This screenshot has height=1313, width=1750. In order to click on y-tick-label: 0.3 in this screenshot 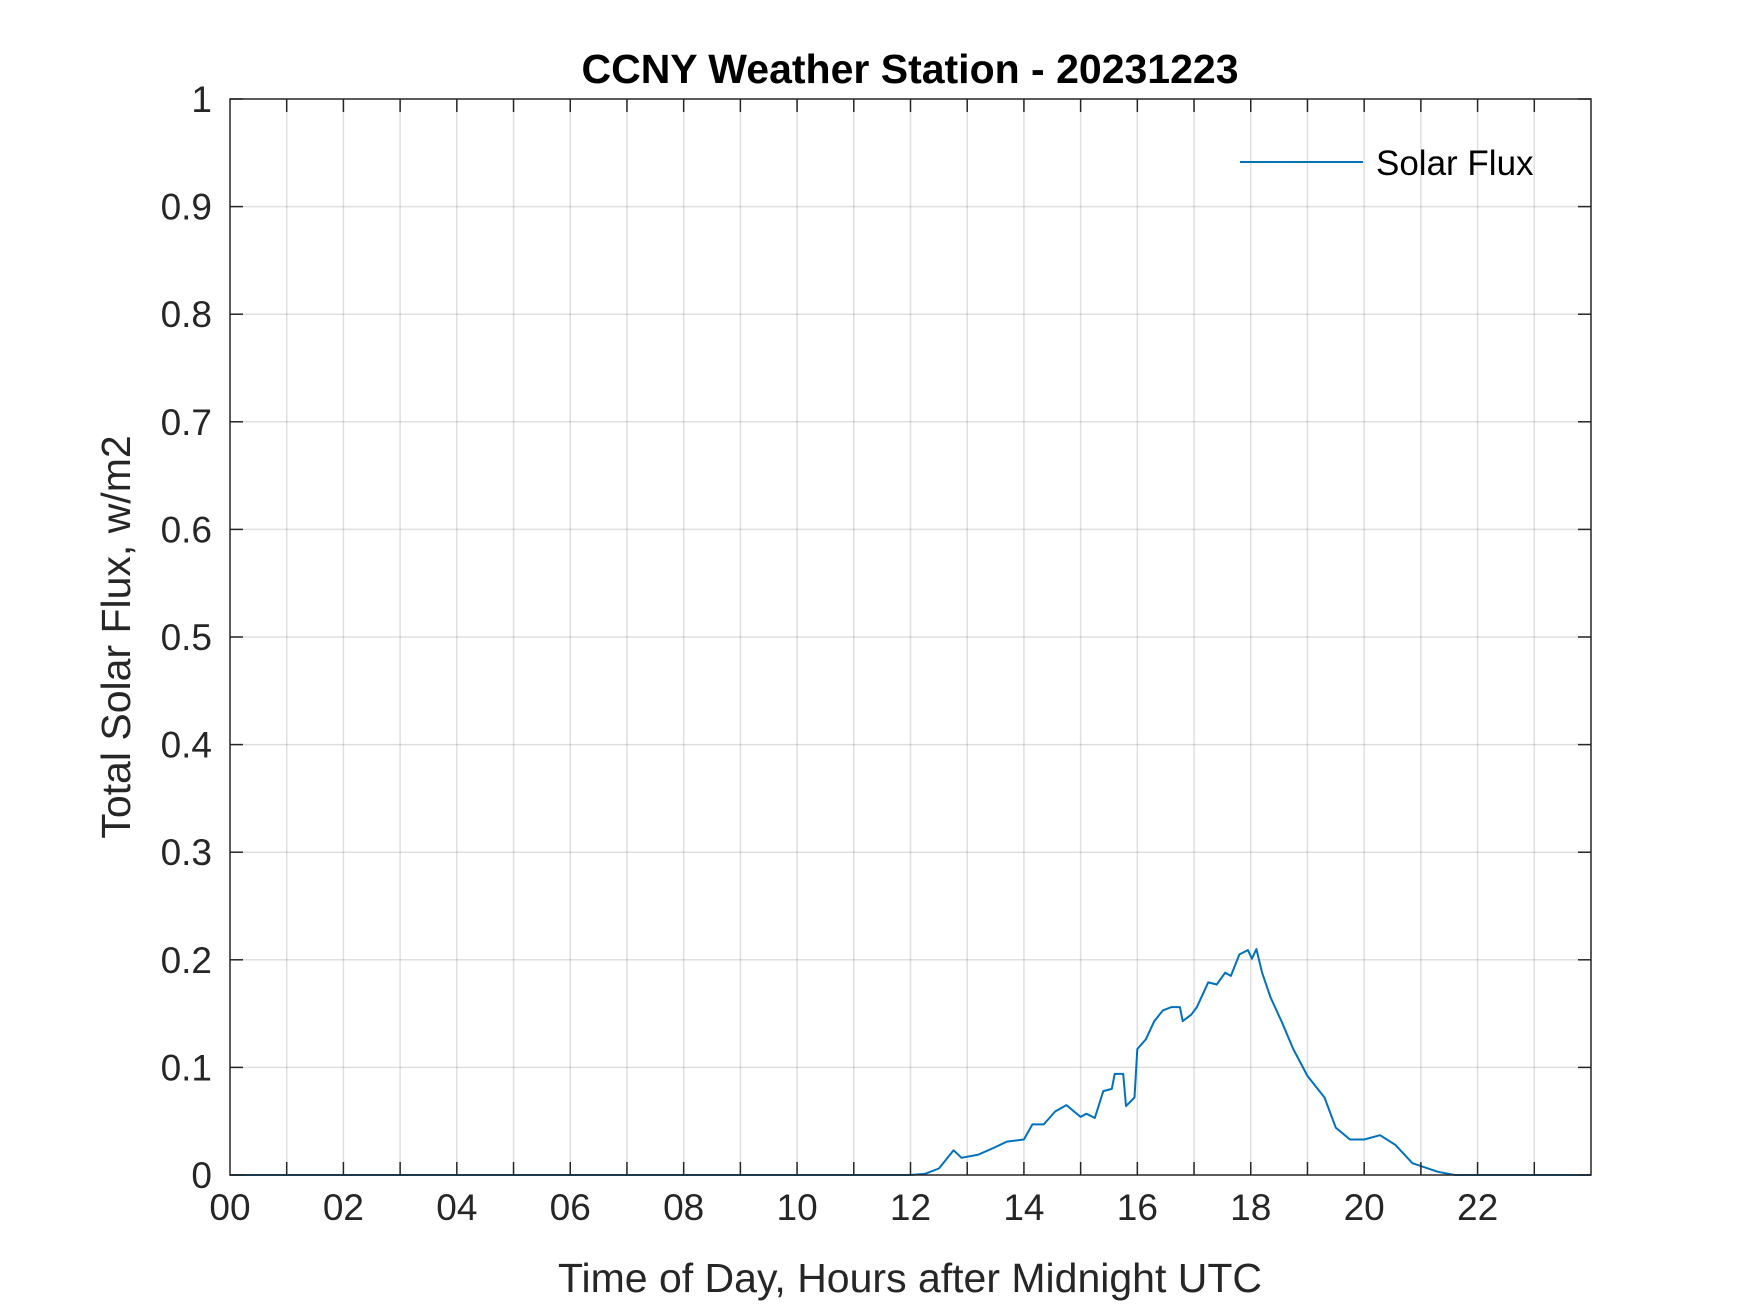, I will do `click(186, 852)`.